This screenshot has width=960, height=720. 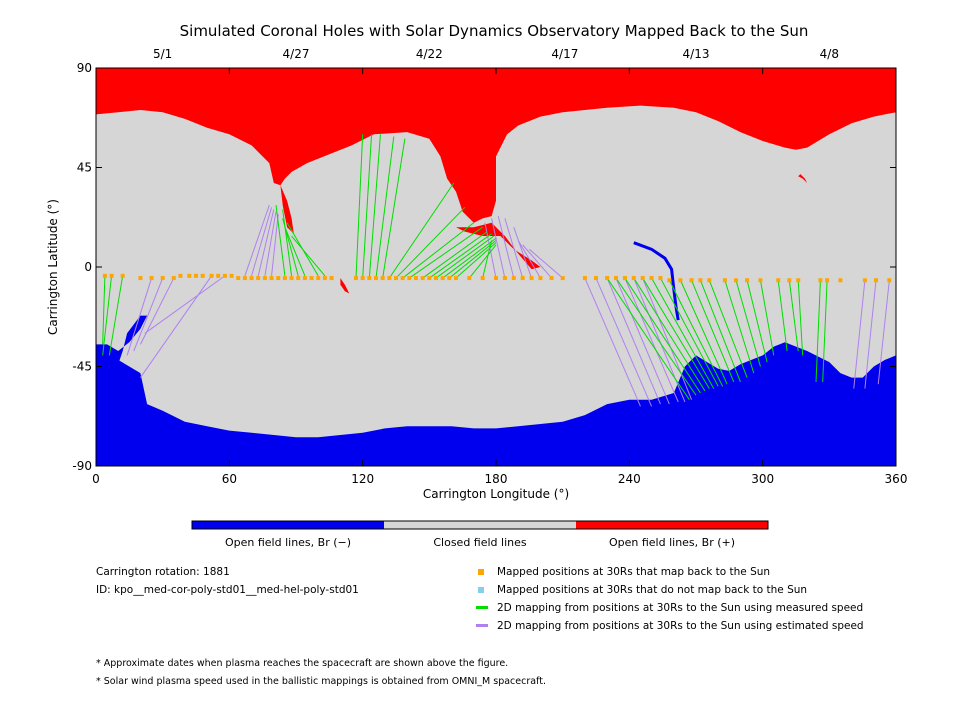 What do you see at coordinates (162, 54) in the screenshot?
I see `top-date-label: 5/1` at bounding box center [162, 54].